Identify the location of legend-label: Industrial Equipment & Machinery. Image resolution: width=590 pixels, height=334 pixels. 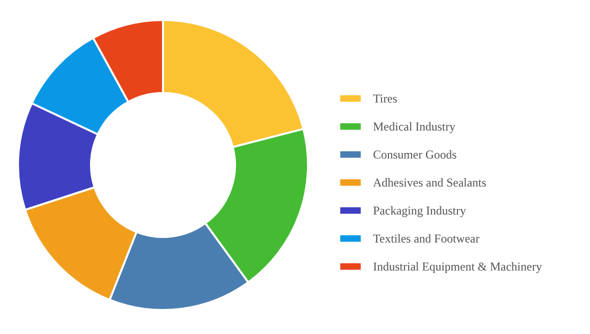
(457, 267).